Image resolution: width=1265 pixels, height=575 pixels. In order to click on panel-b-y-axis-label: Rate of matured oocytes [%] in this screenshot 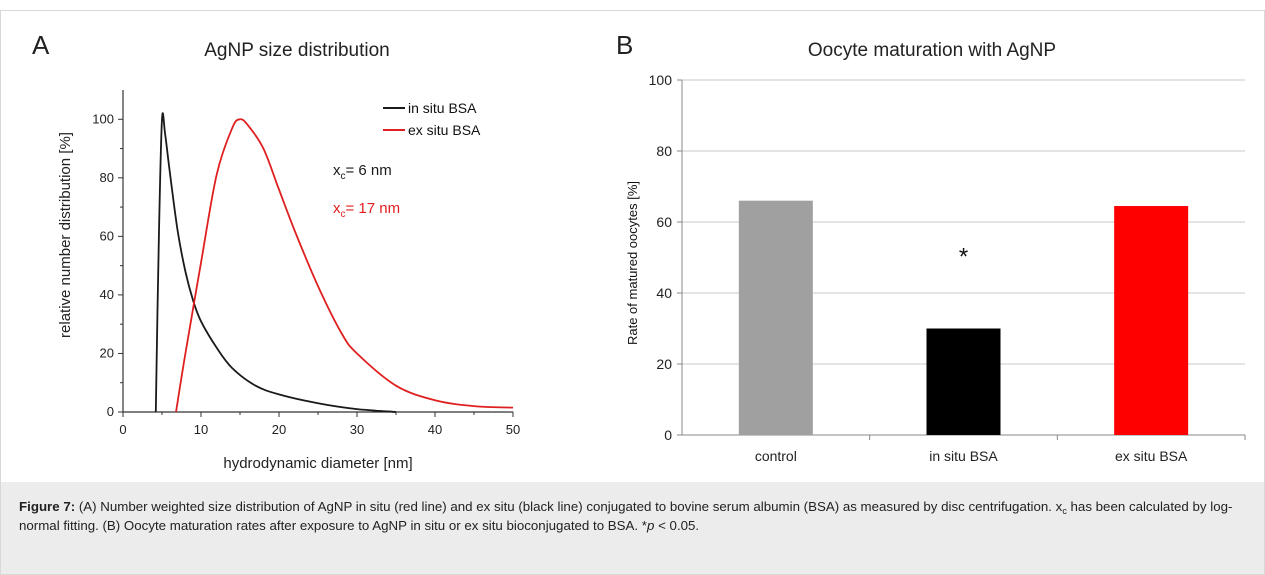, I will do `click(632, 263)`.